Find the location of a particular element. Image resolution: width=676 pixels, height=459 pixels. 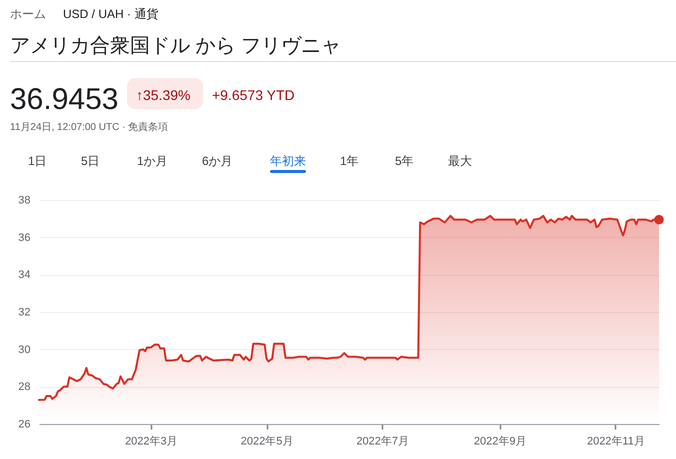

text: 11月24日, 12:07:00 UTC · 免責条項 is located at coordinates (89, 127).